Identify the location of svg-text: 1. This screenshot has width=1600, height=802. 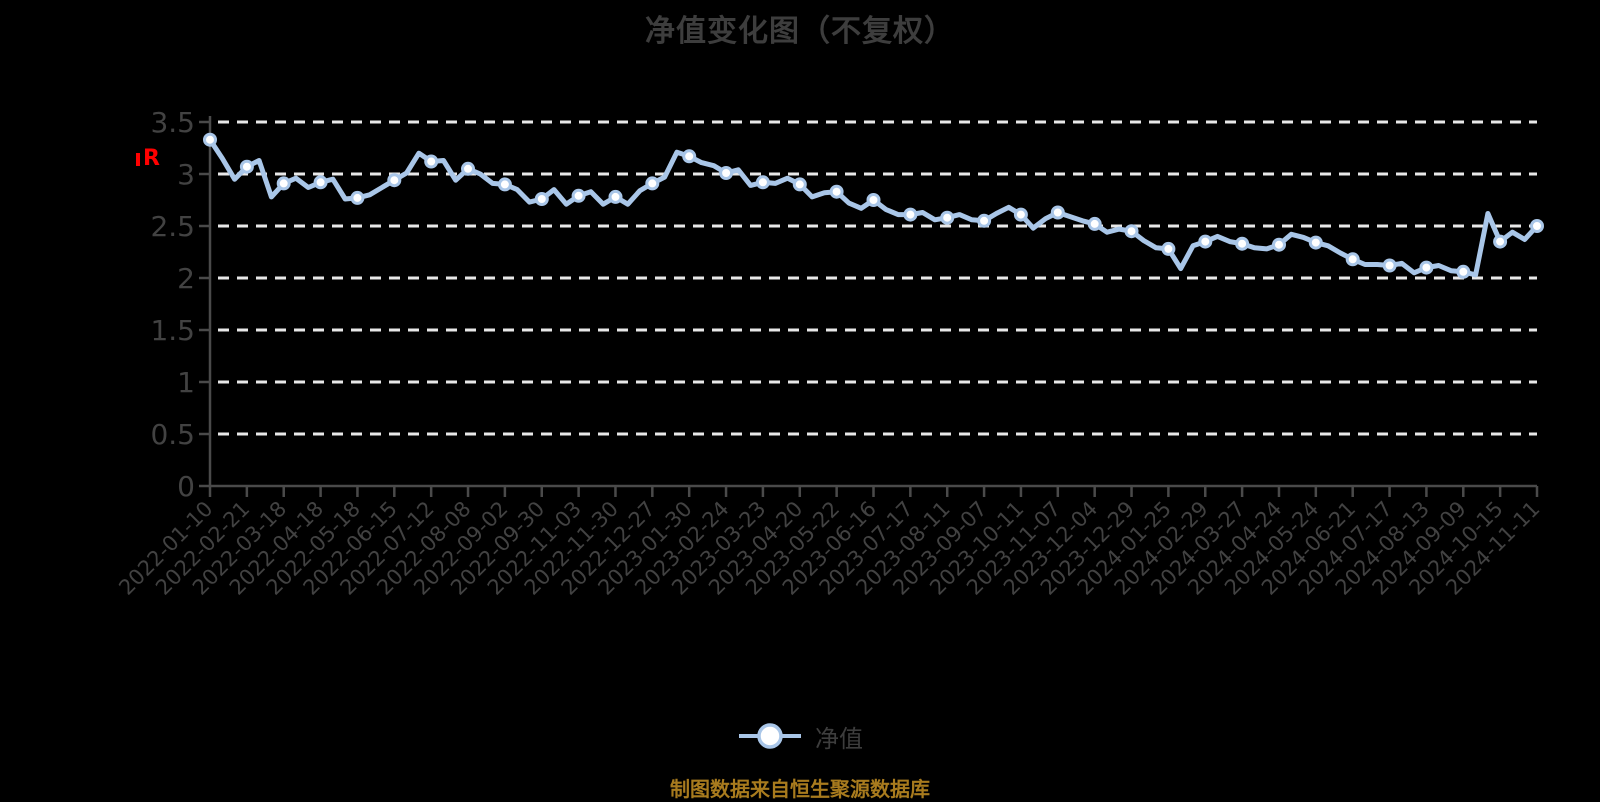
(186, 382).